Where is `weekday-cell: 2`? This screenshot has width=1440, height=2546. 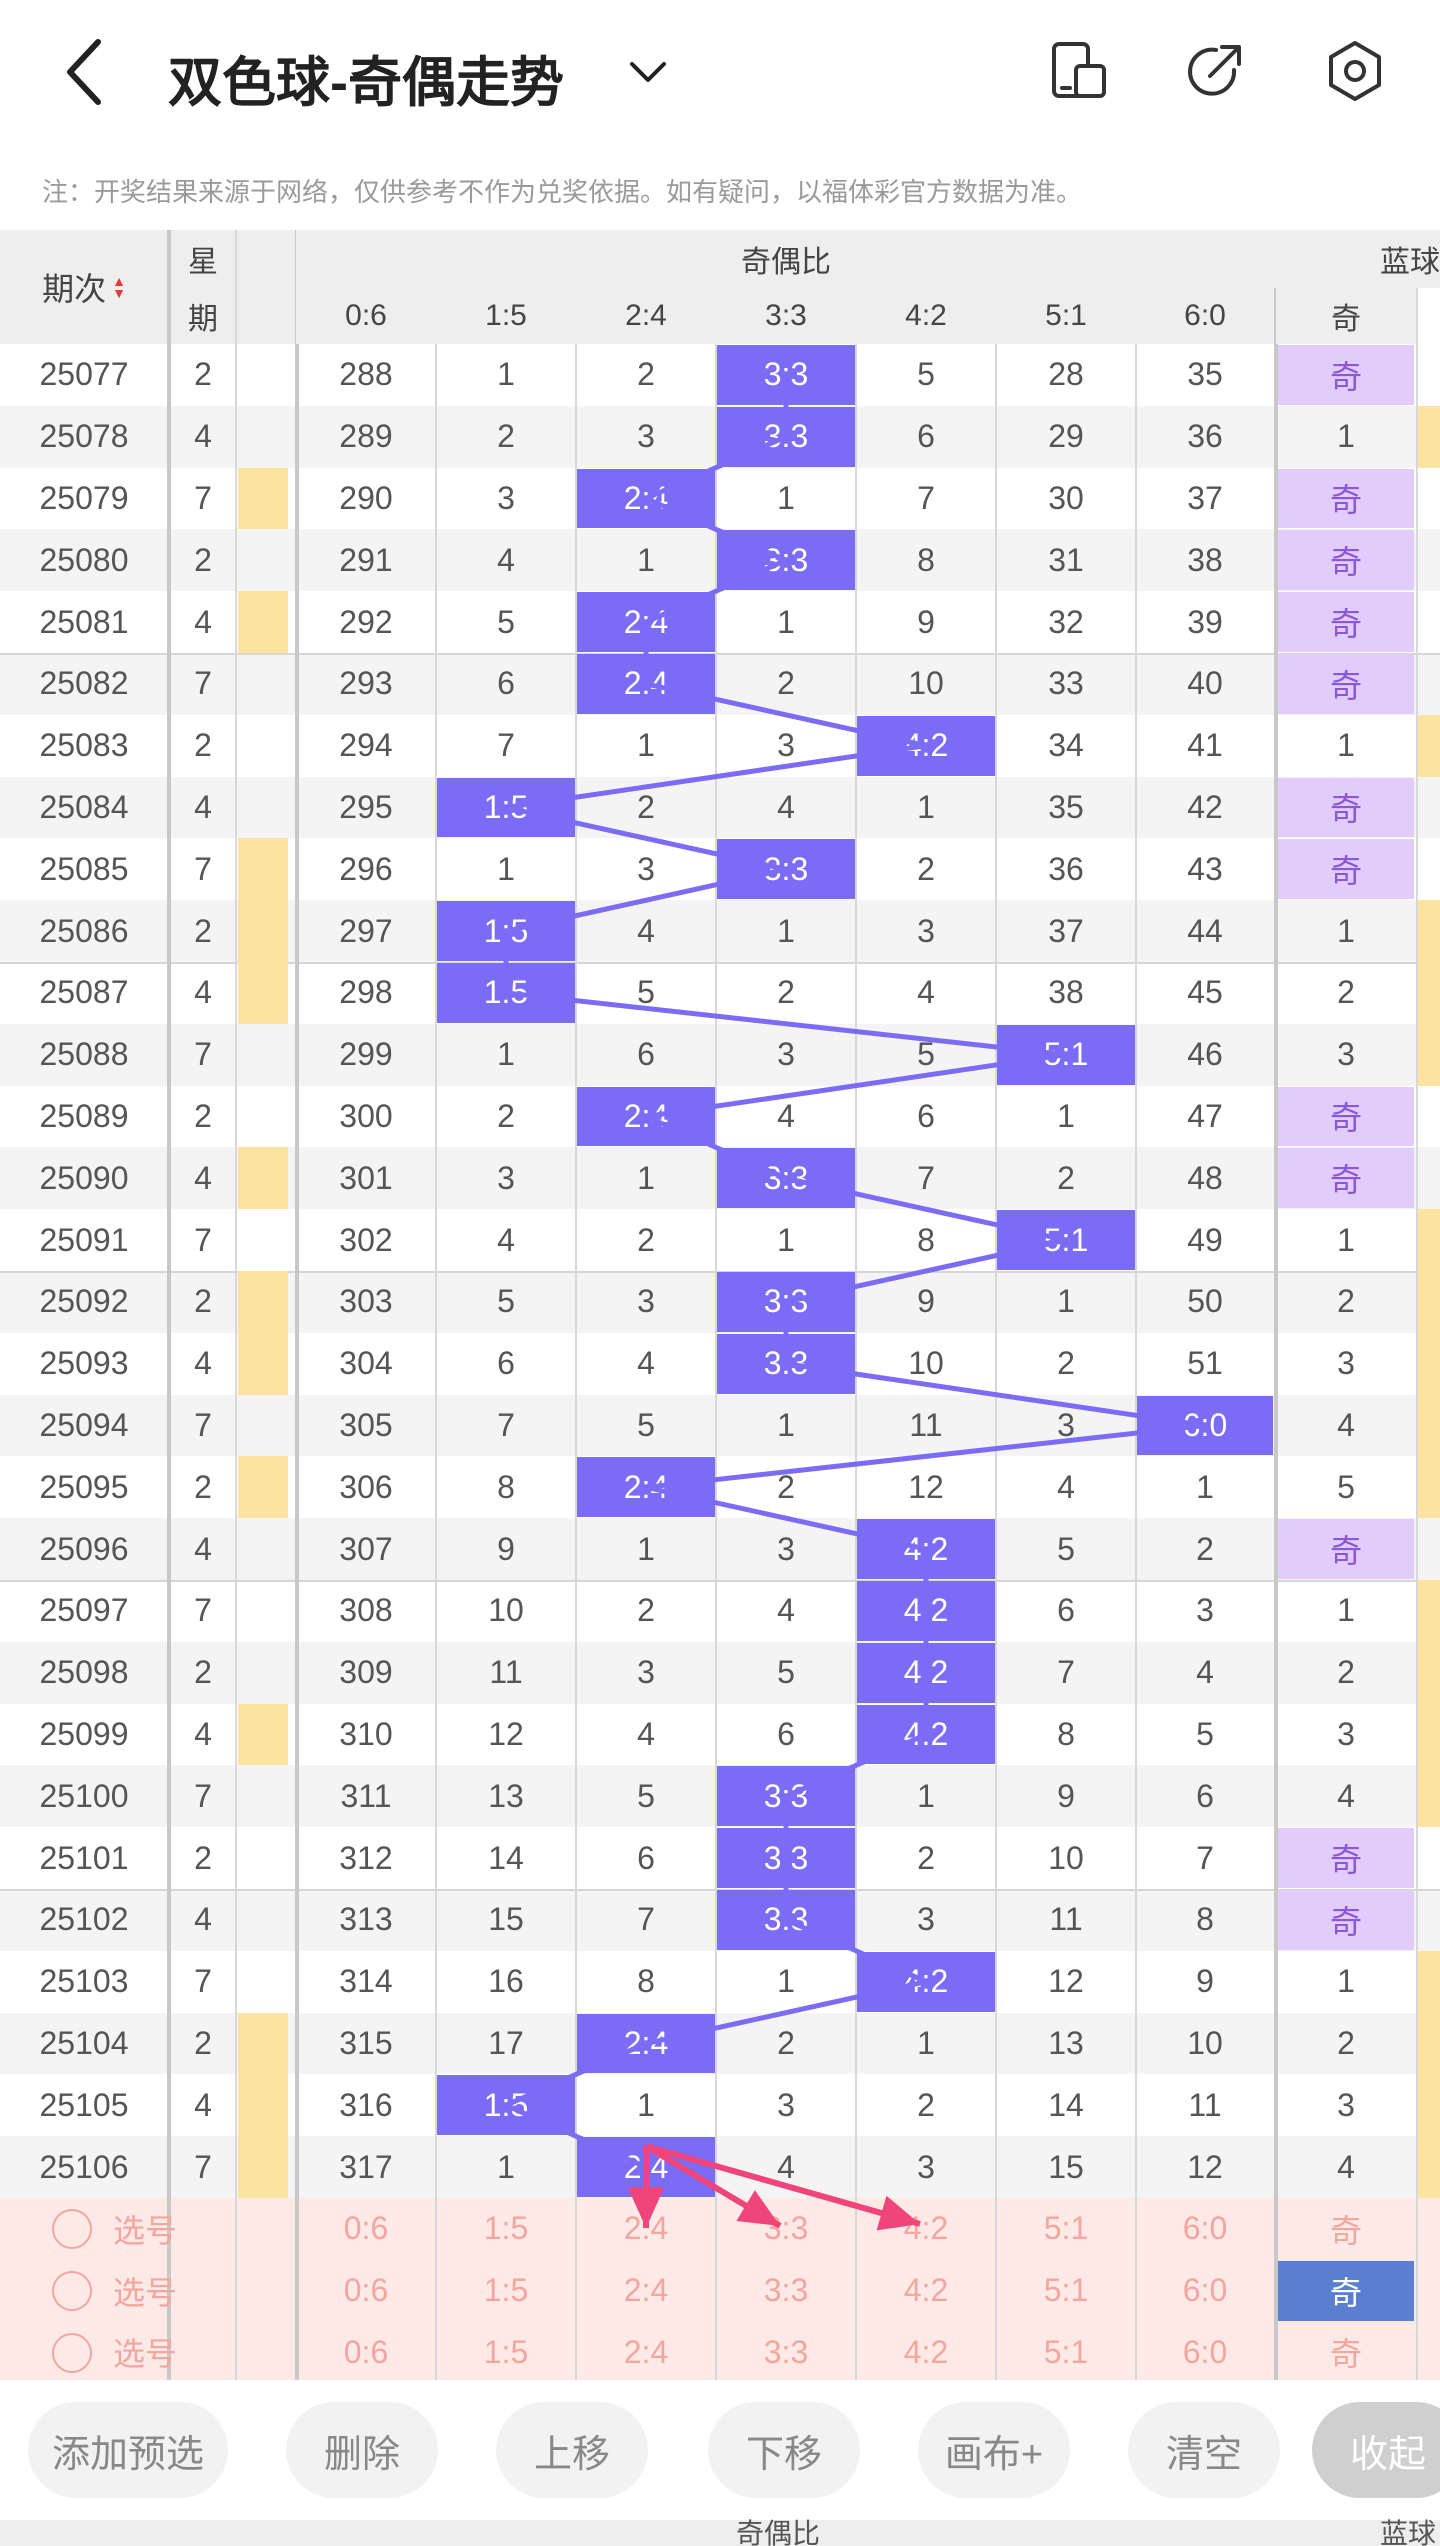
weekday-cell: 2 is located at coordinates (203, 559).